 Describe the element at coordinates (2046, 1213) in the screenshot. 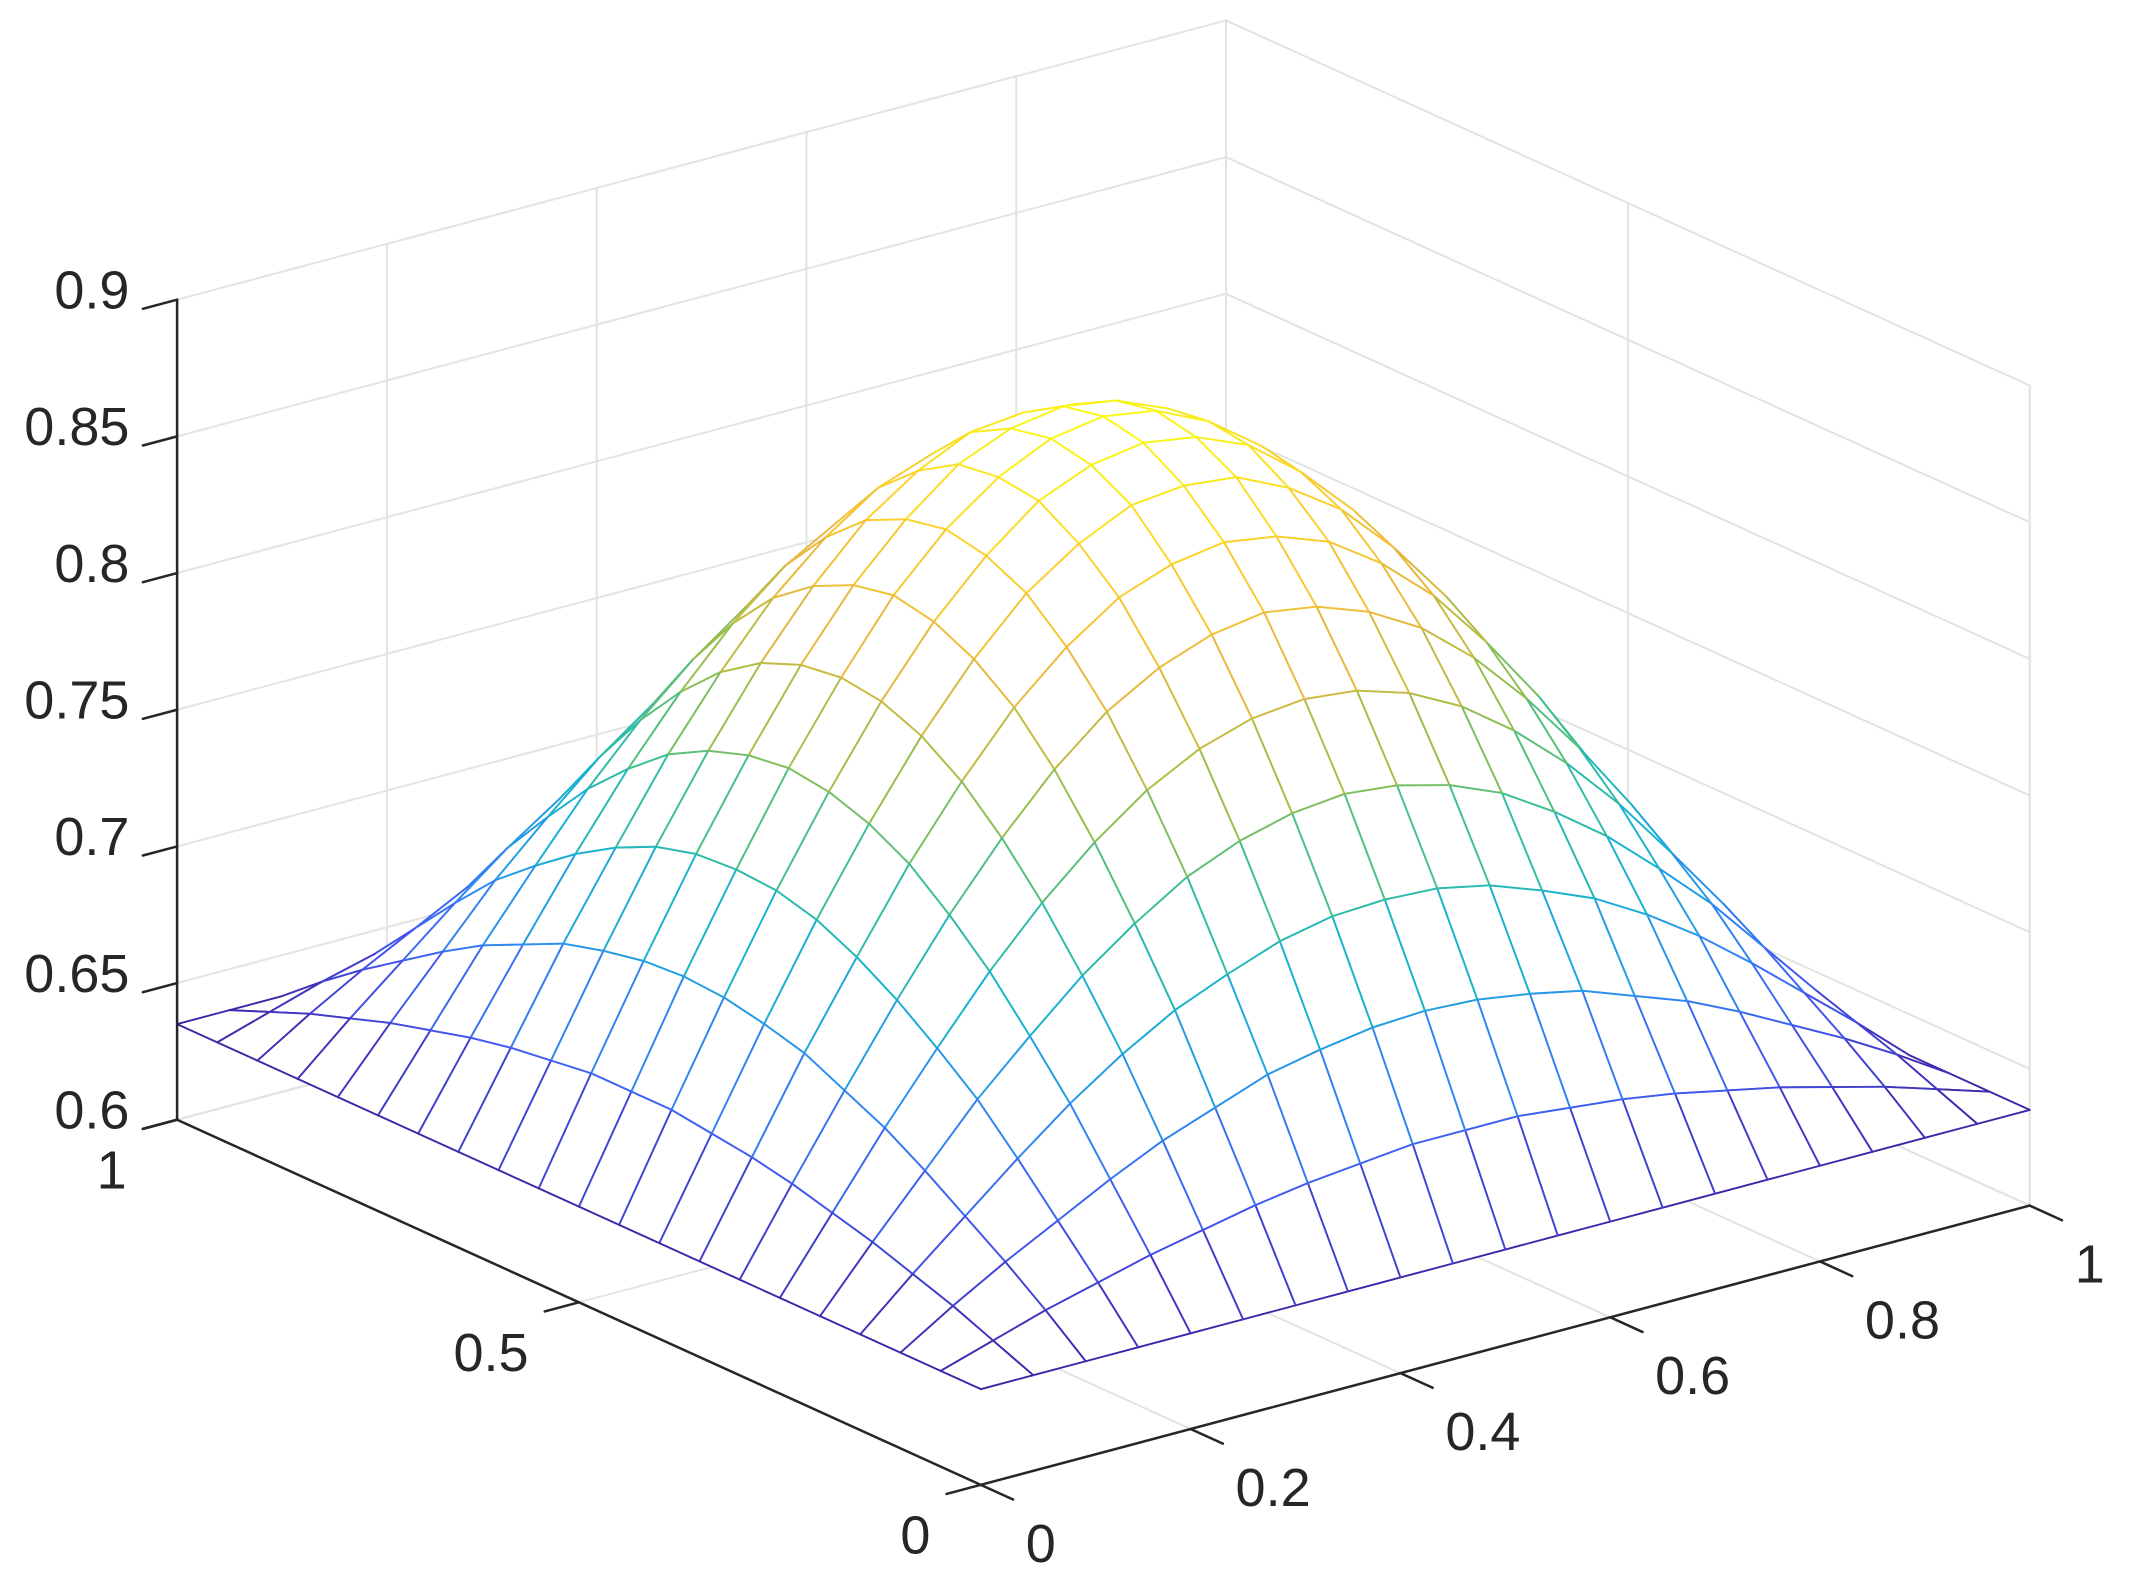

I see `x-tick` at that location.